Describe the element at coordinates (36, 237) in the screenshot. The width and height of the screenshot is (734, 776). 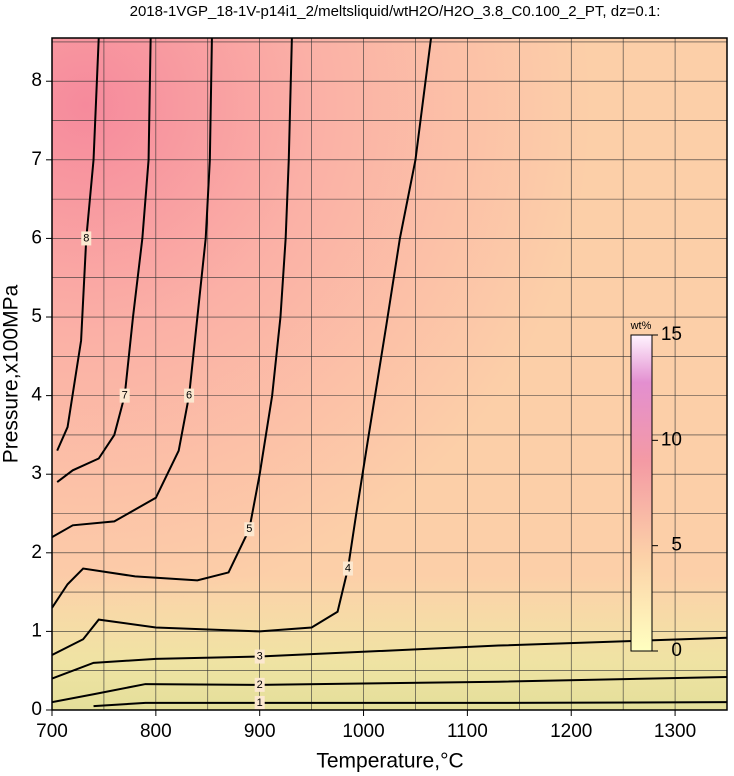
I see `y-tick-label: 6` at that location.